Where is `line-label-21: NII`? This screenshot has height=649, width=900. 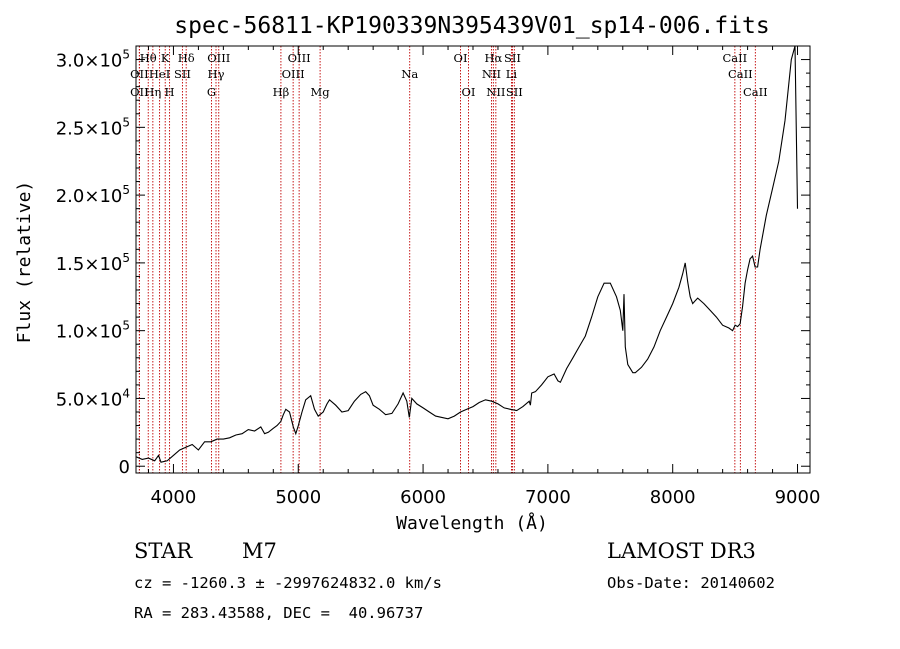
line-label-21: NII is located at coordinates (495, 92).